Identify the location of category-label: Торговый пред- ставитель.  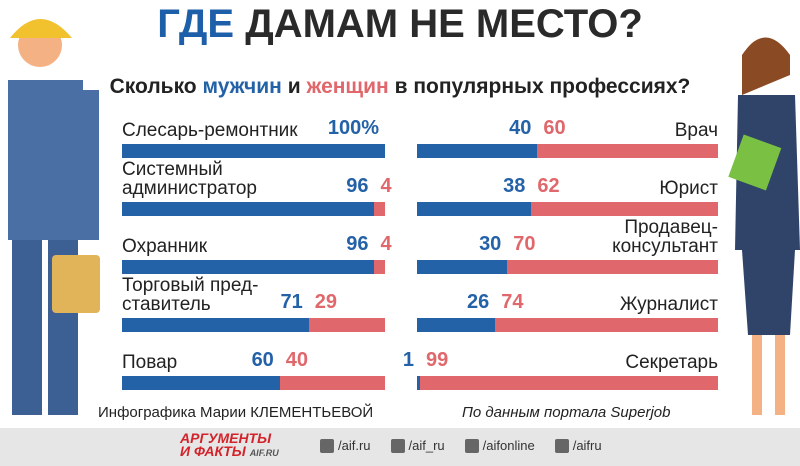
(190, 295).